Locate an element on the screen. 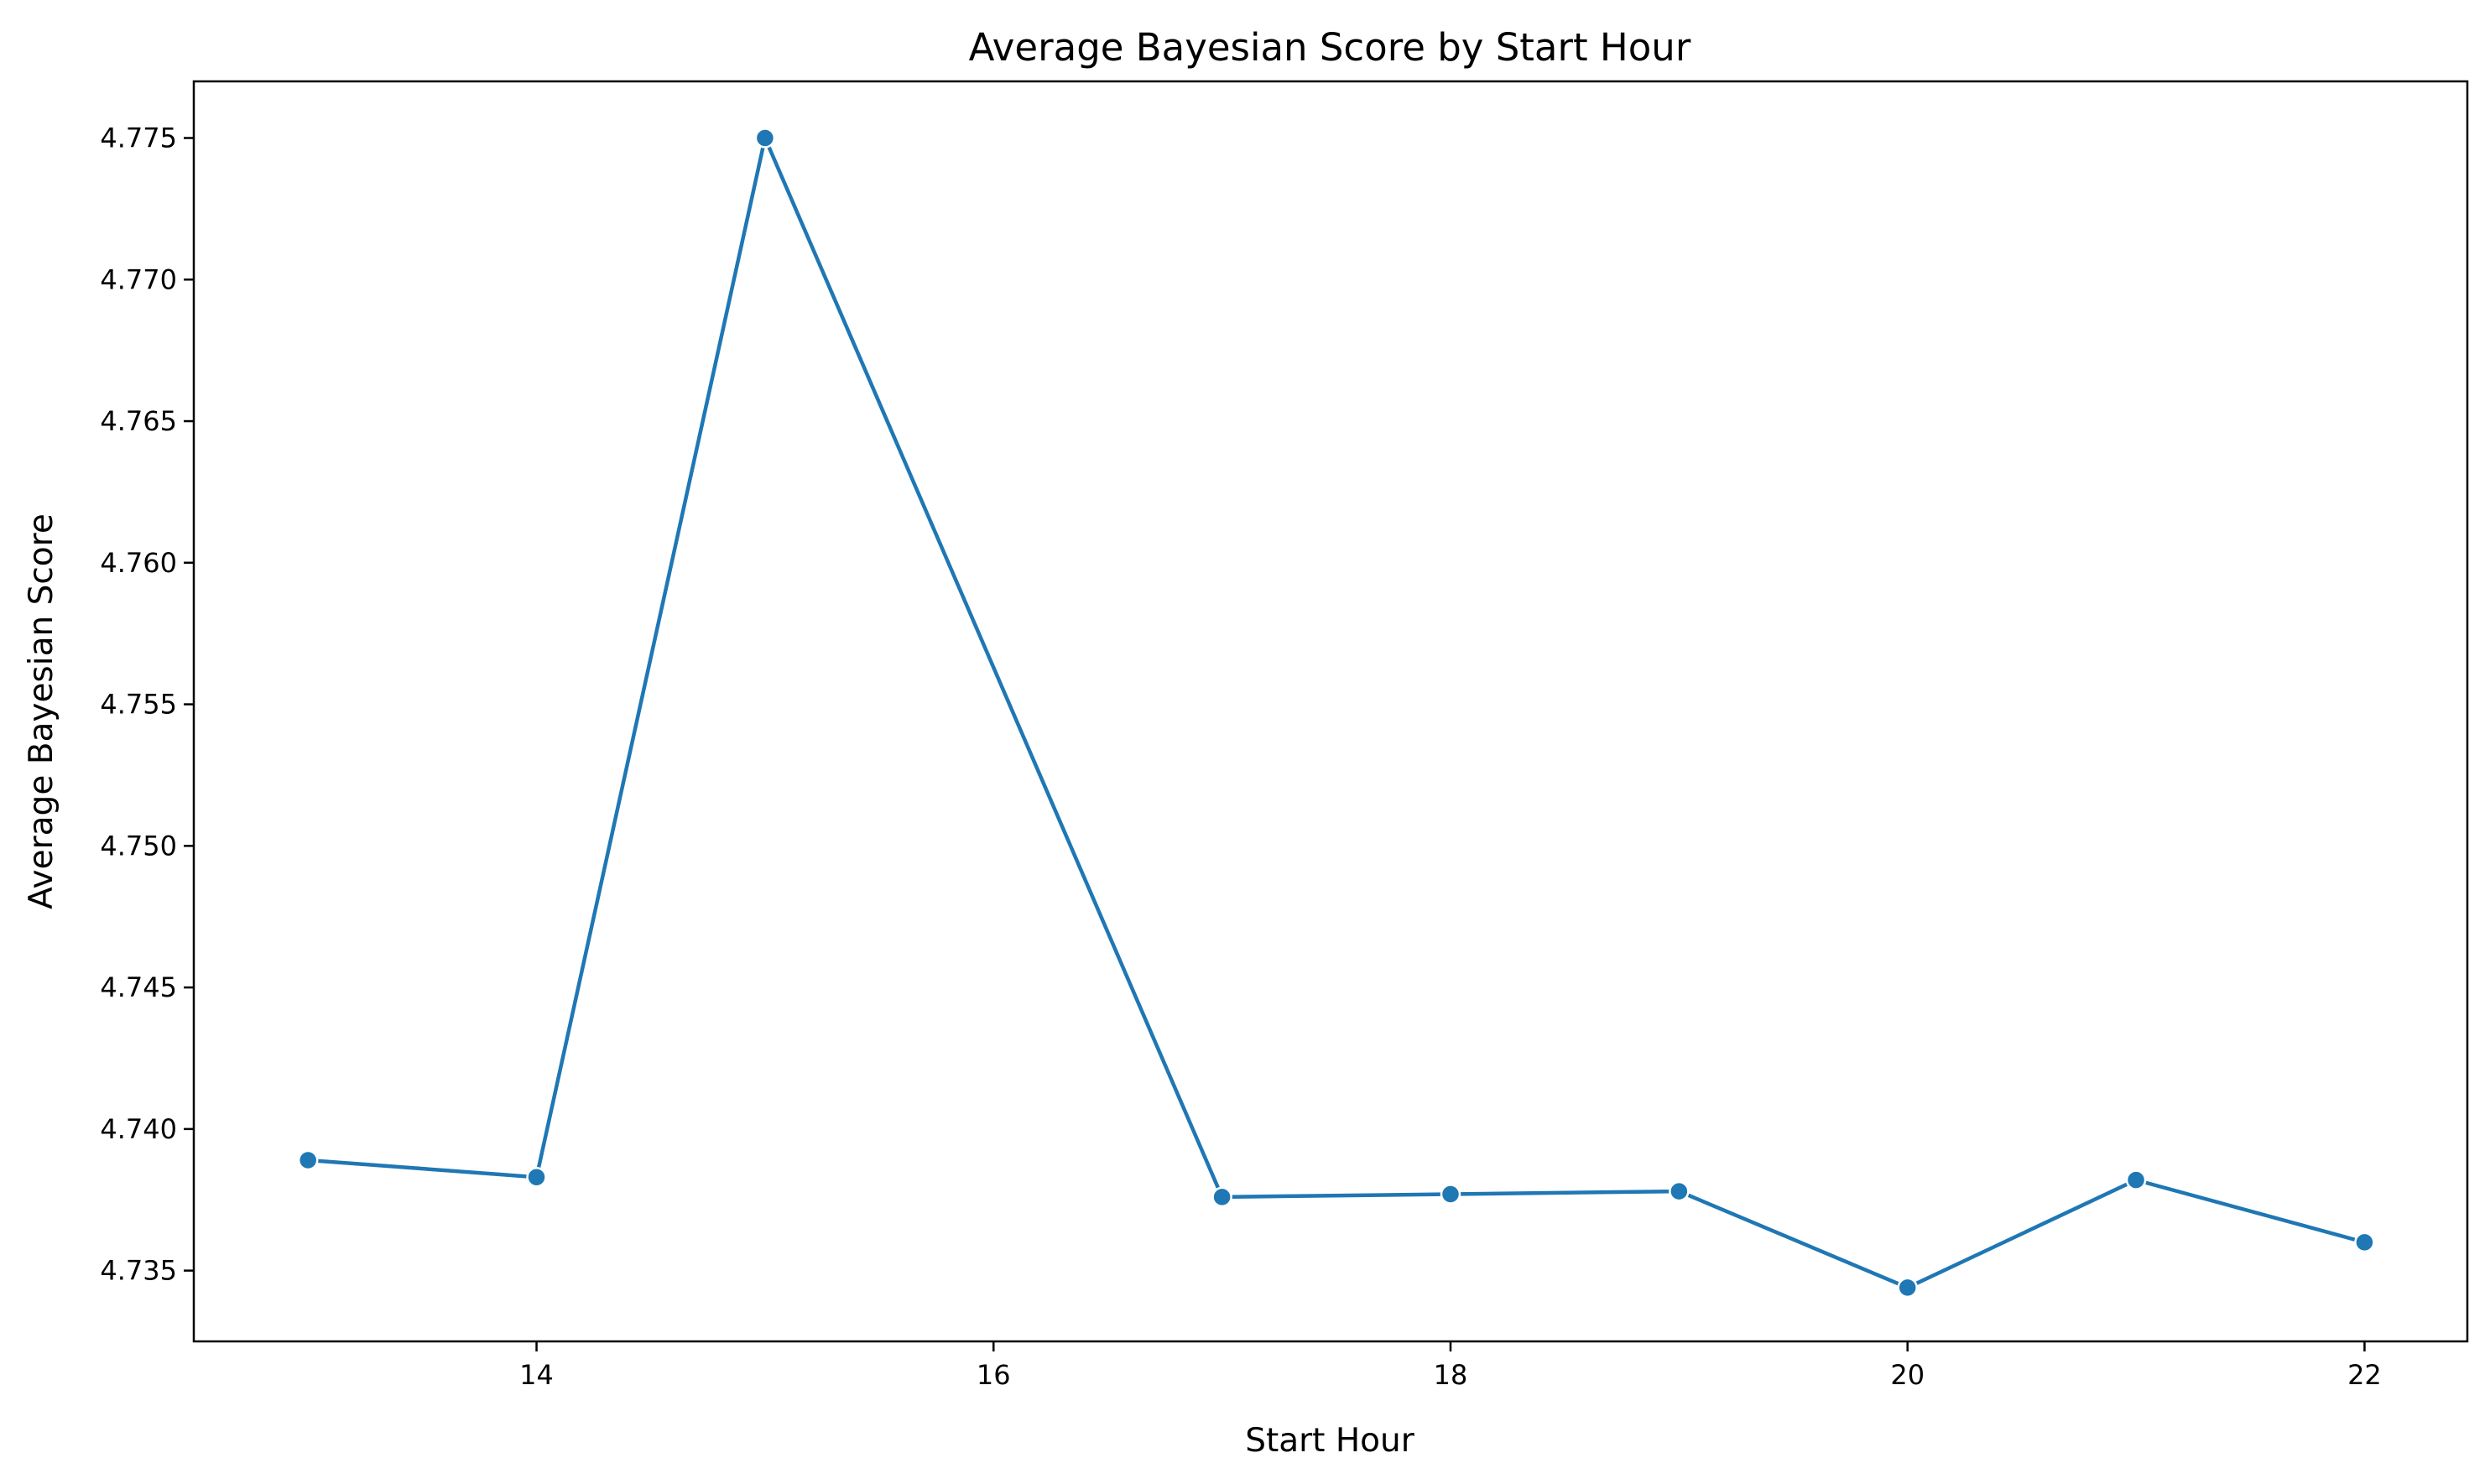 The width and height of the screenshot is (2490, 1484). y-tick-label: 4.735 is located at coordinates (139, 1271).